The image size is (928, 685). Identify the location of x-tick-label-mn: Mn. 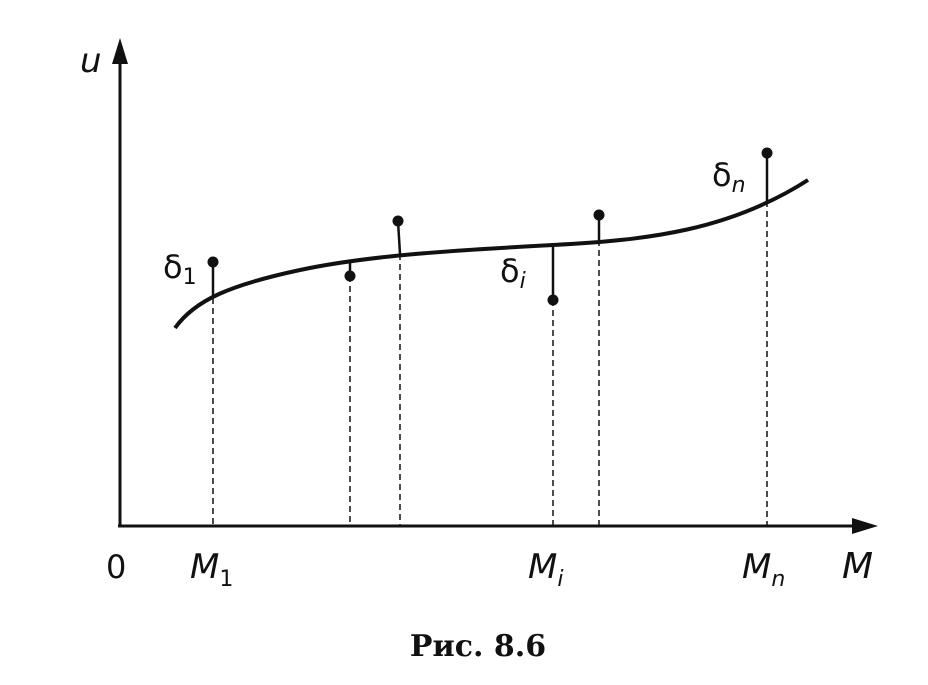
(763, 569).